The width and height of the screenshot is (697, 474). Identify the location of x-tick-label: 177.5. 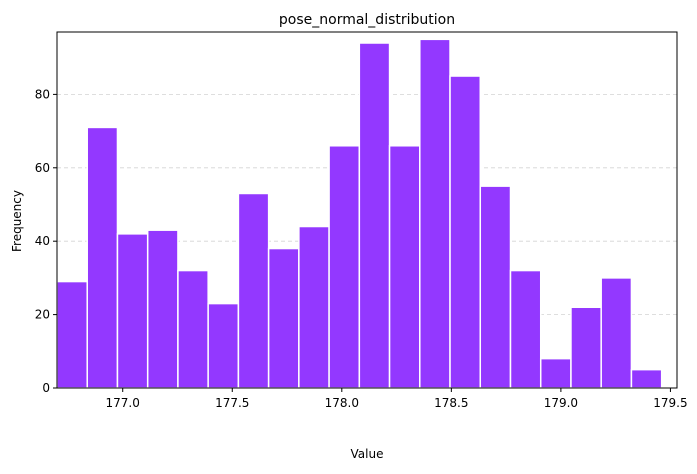
(232, 403).